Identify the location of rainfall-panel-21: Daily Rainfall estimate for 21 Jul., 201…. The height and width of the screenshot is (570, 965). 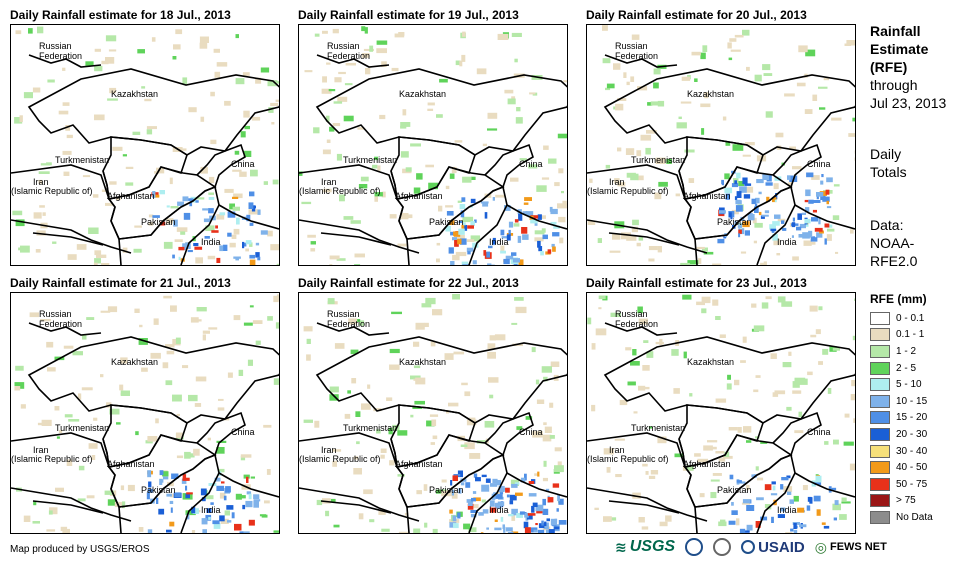
(145, 405).